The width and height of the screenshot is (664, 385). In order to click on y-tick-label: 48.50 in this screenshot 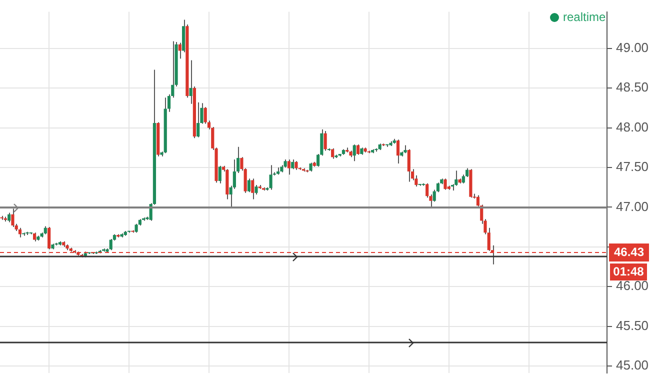, I will do `click(632, 87)`.